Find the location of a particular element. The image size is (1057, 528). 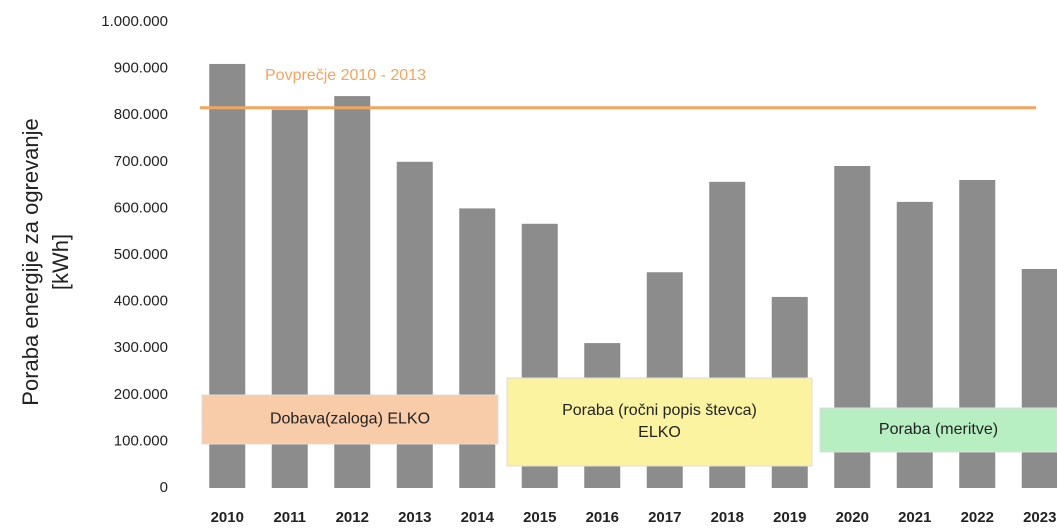

y-tick-label: 400.000 is located at coordinates (141, 301).